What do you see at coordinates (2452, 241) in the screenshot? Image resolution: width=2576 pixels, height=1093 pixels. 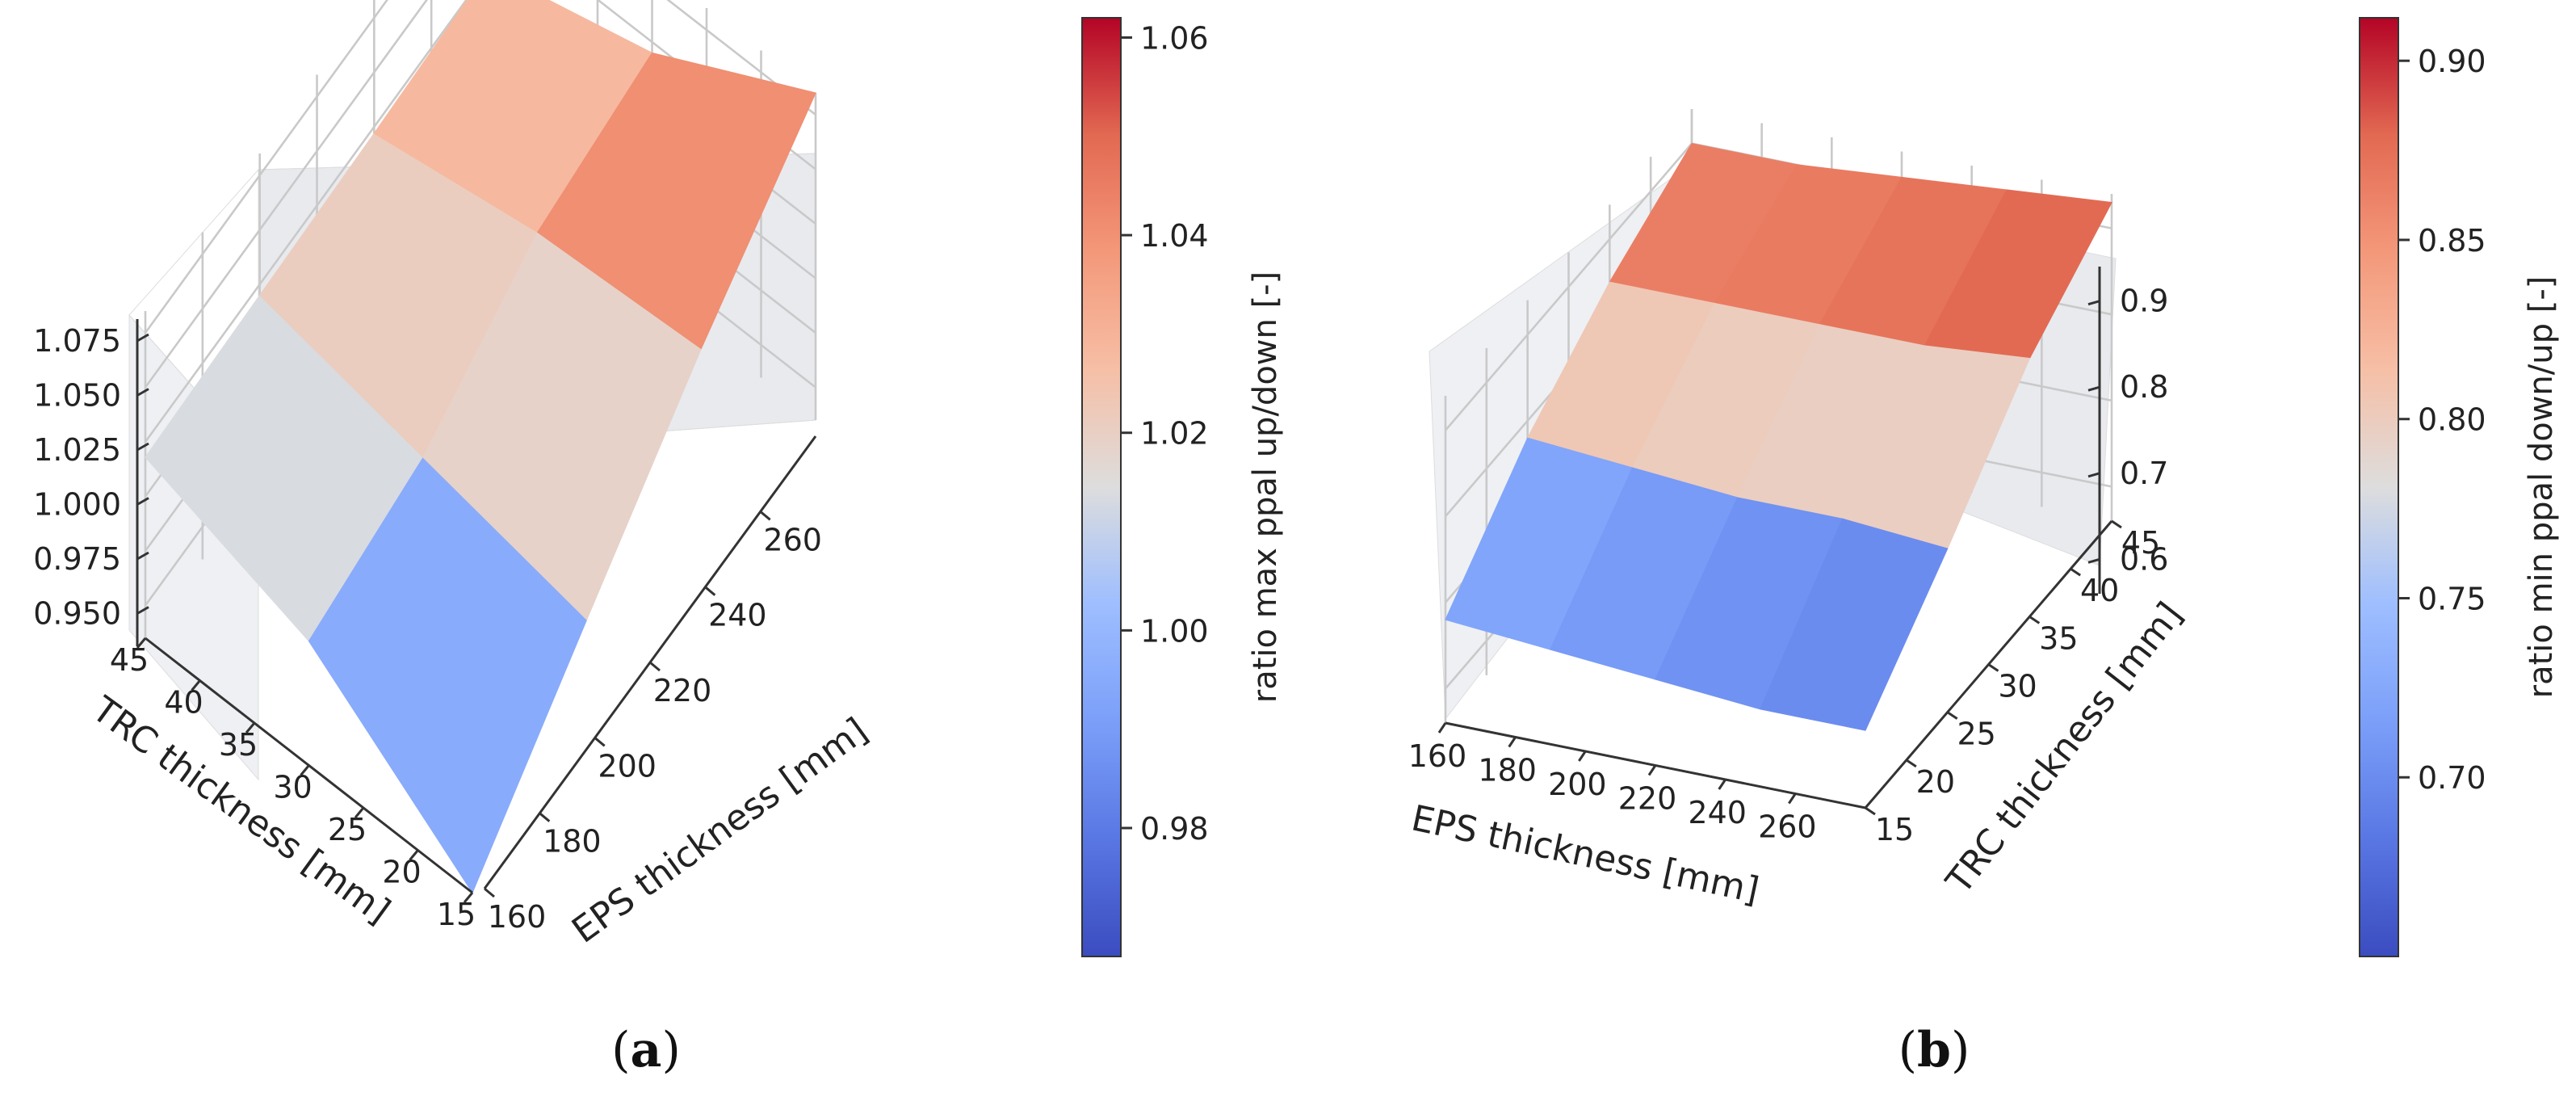 I see `panel-b-colorbar-tick-label: 0.85` at bounding box center [2452, 241].